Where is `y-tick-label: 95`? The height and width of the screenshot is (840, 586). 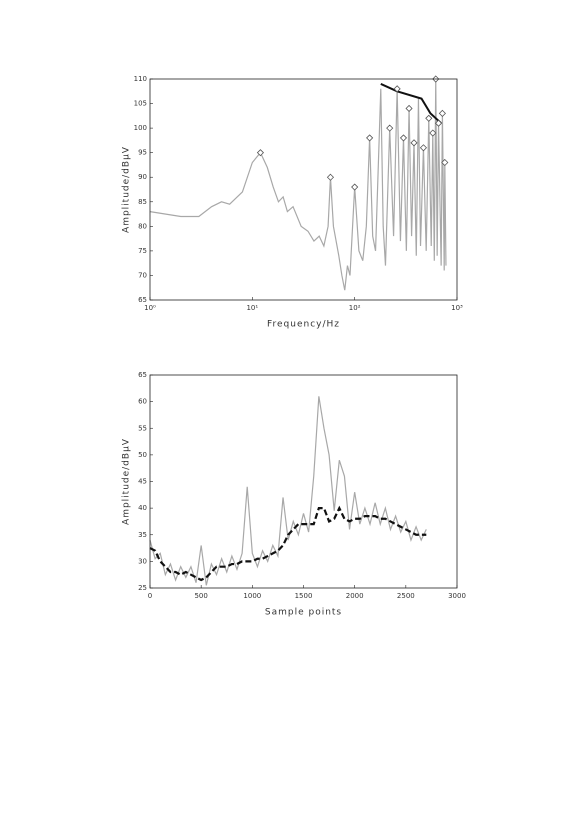
y-tick-label: 95 is located at coordinates (142, 153).